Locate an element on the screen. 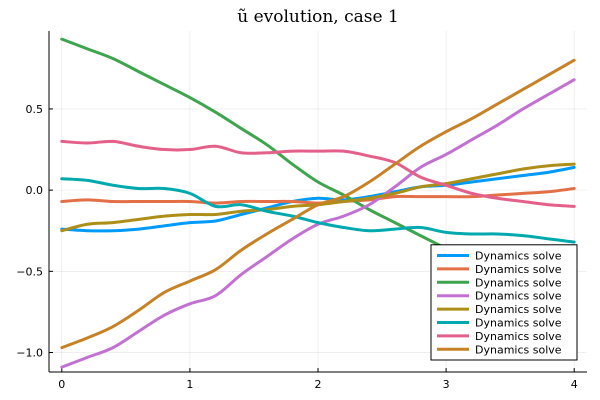 The image size is (600, 400). legend-label-3: Dynamics solve is located at coordinates (518, 282).